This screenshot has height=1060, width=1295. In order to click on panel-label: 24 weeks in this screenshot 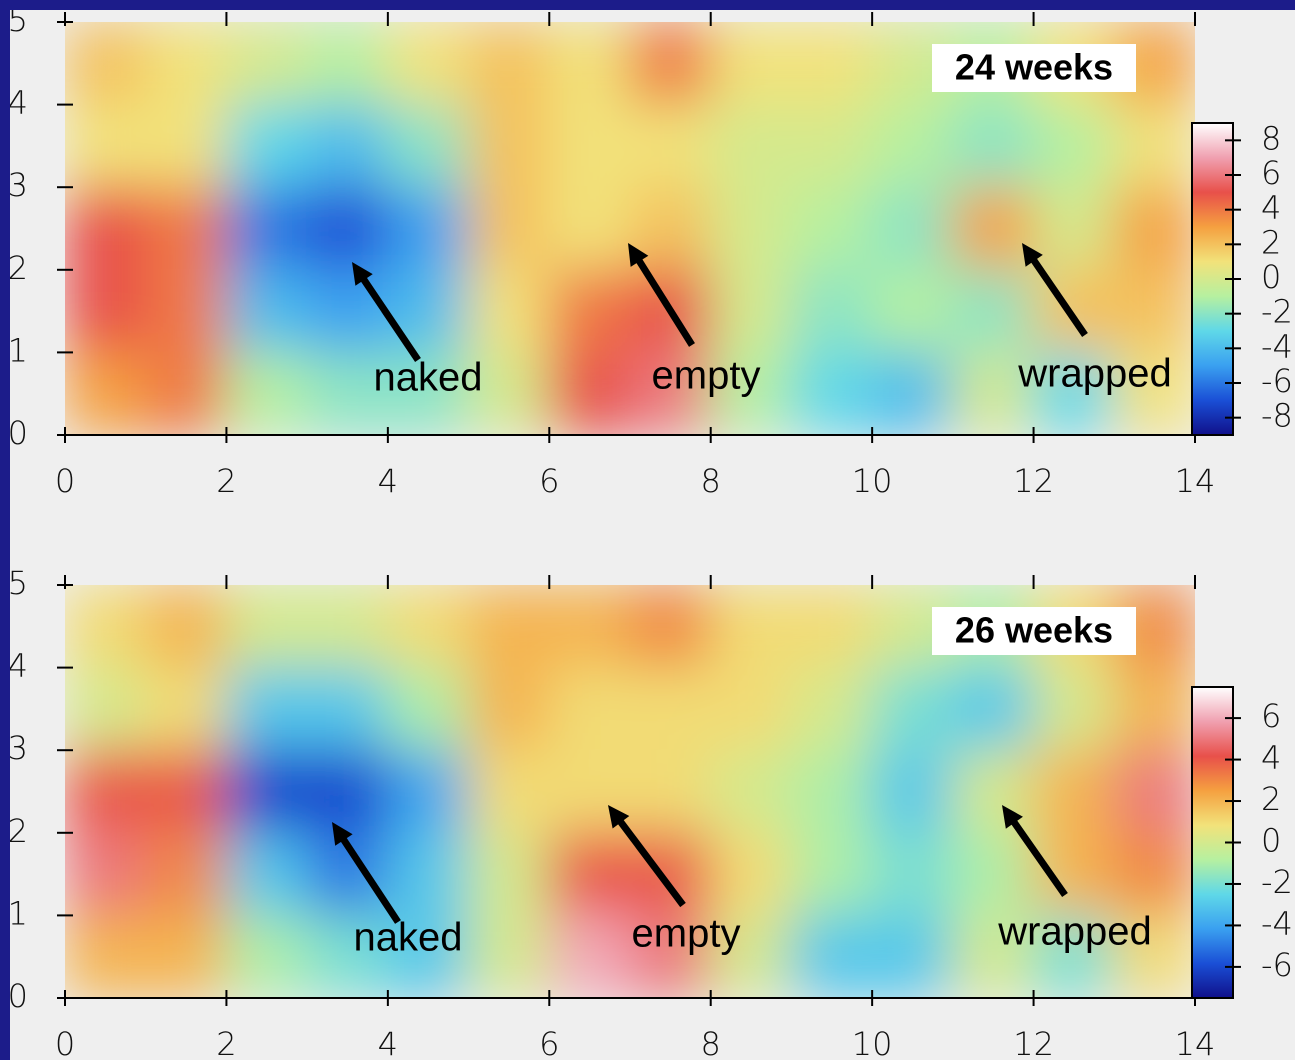, I will do `click(1034, 67)`.